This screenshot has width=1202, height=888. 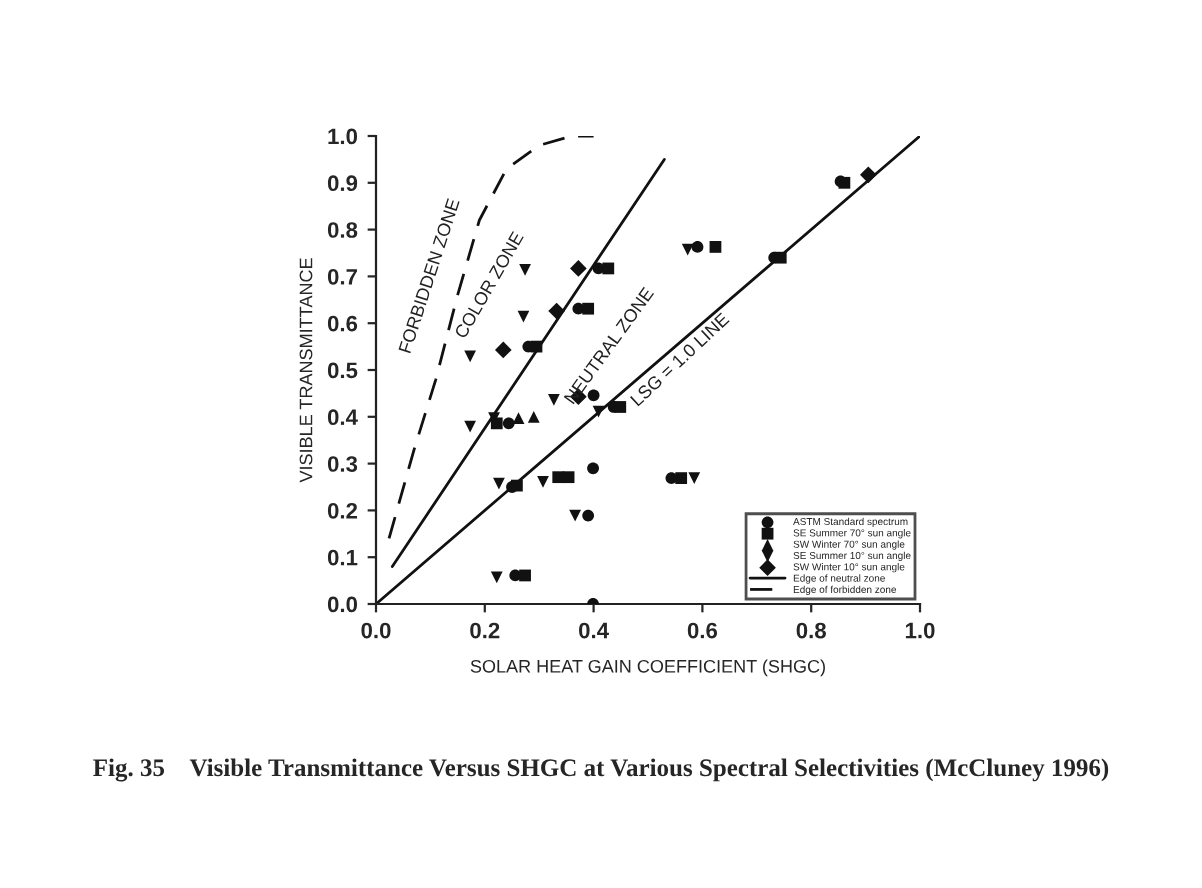 What do you see at coordinates (342, 183) in the screenshot?
I see `y-tick-label: 0.9` at bounding box center [342, 183].